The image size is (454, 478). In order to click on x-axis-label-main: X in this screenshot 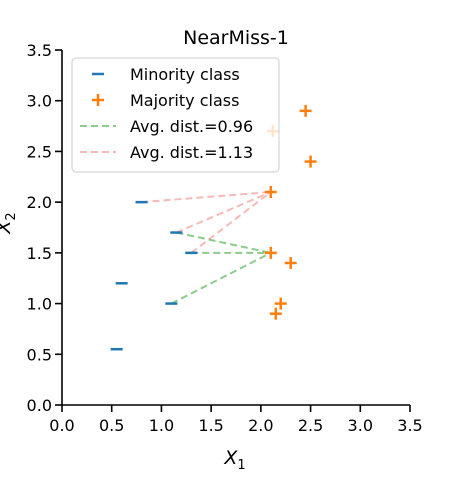, I will do `click(230, 458)`.